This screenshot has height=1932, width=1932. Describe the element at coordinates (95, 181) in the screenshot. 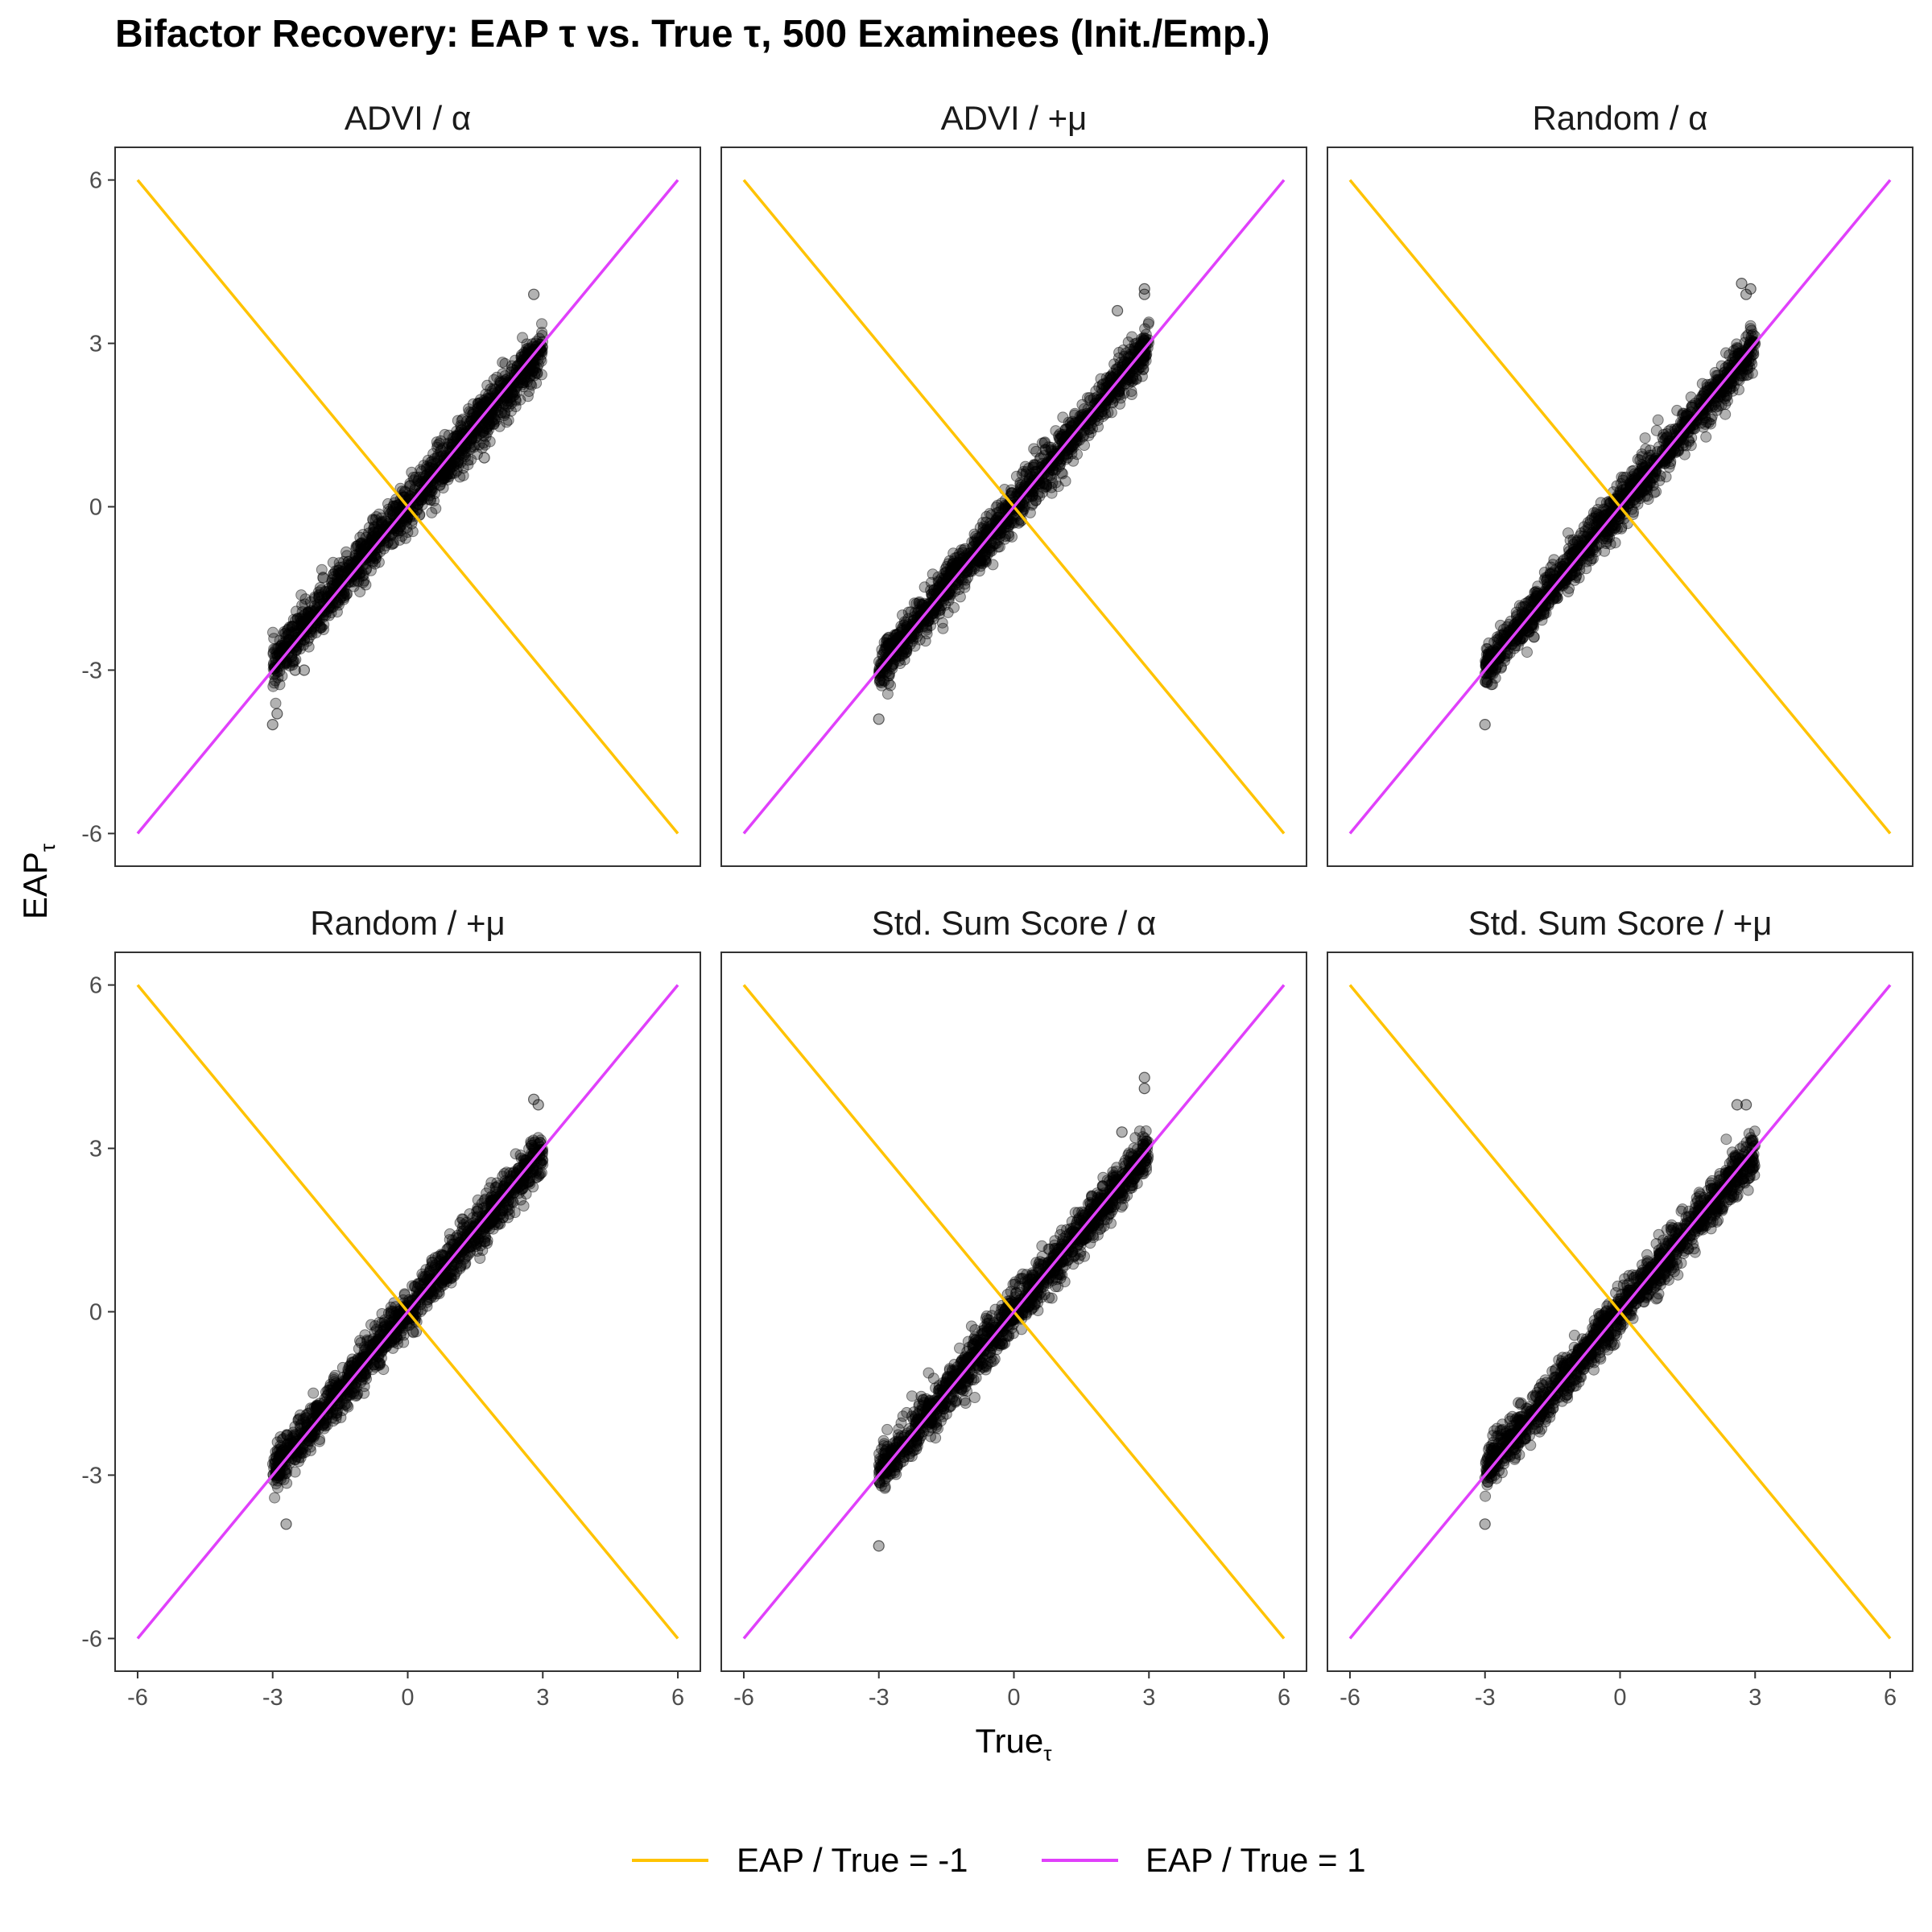

I see `y-tick-label: 6` at that location.